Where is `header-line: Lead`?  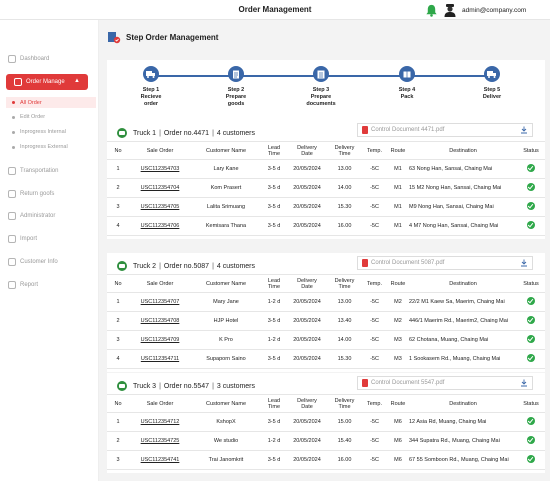
header-line: Lead is located at coordinates (274, 280).